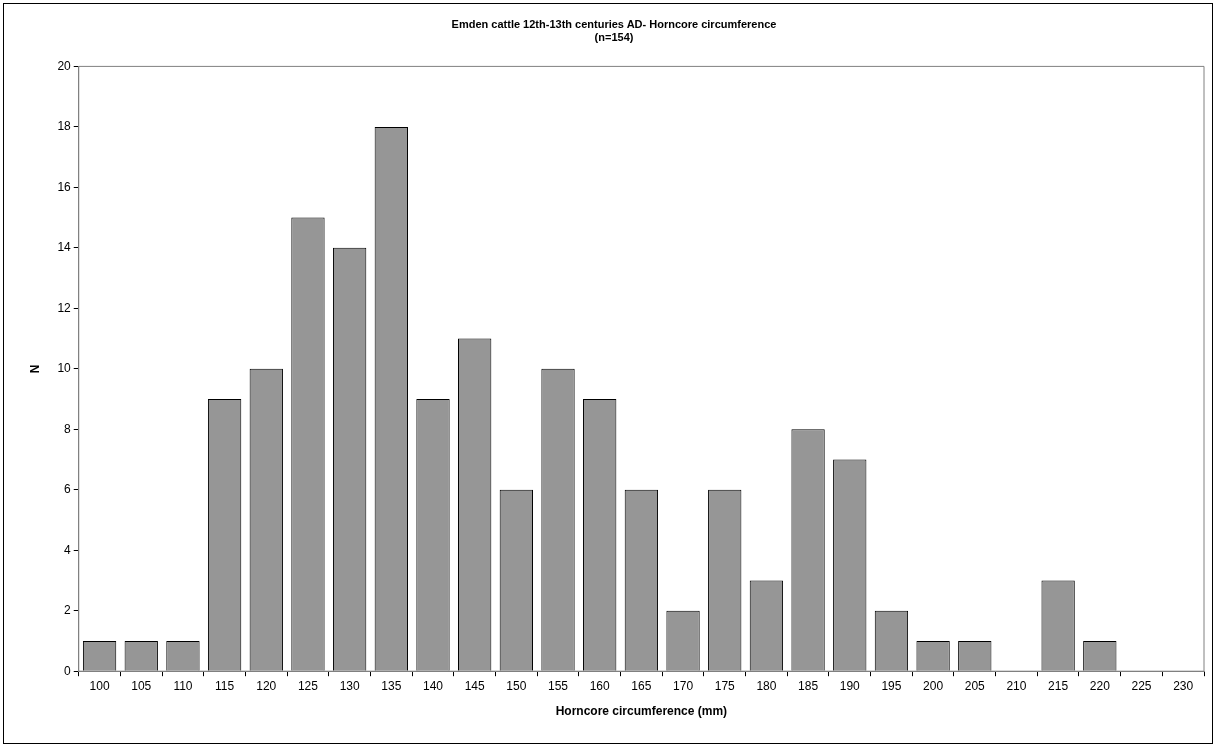  Describe the element at coordinates (391, 685) in the screenshot. I see `x-tick-label: 135` at that location.